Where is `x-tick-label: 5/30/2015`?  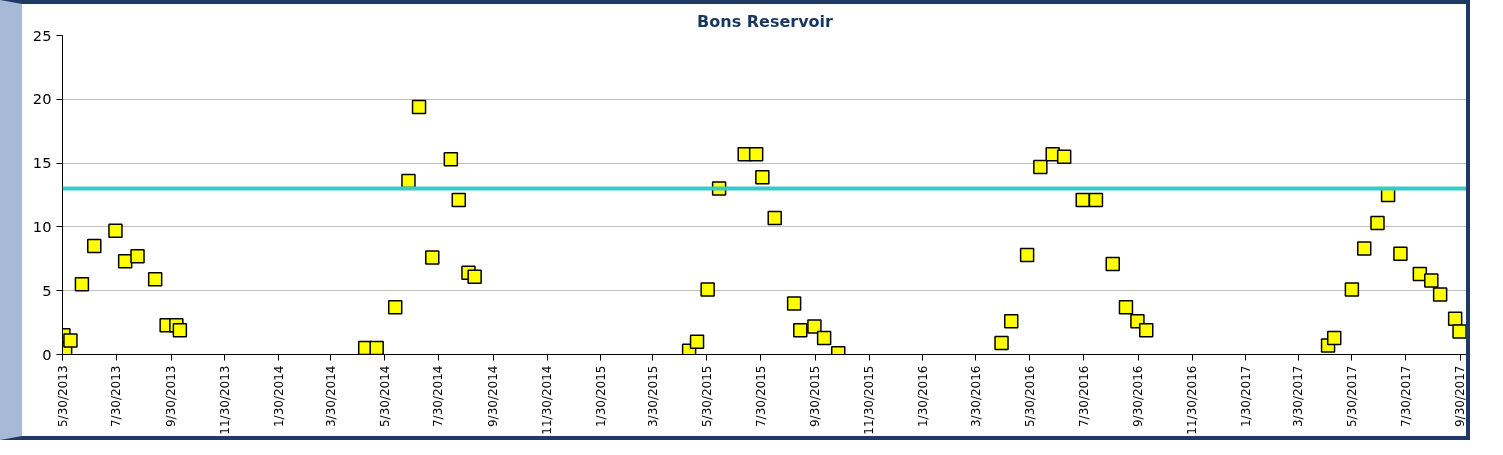 x-tick-label: 5/30/2015 is located at coordinates (706, 396).